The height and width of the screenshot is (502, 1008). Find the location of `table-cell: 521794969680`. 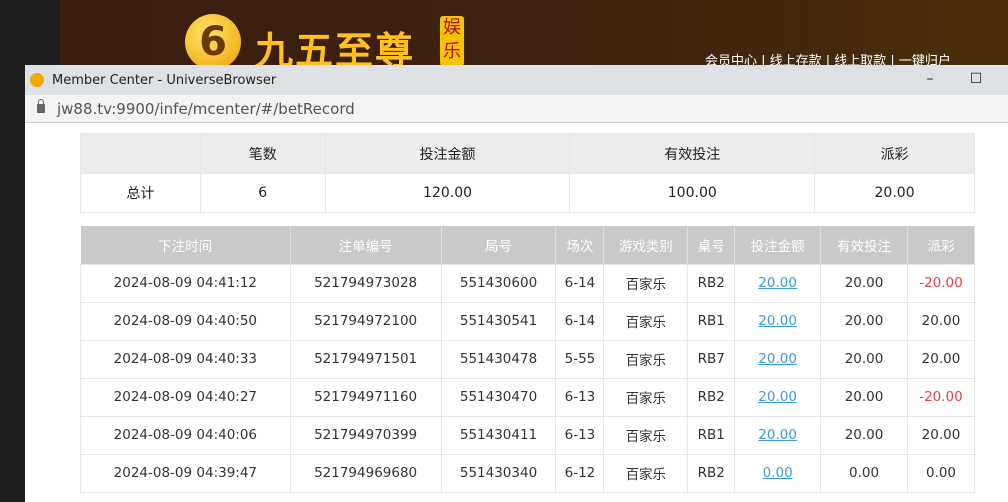

table-cell: 521794969680 is located at coordinates (365, 473).